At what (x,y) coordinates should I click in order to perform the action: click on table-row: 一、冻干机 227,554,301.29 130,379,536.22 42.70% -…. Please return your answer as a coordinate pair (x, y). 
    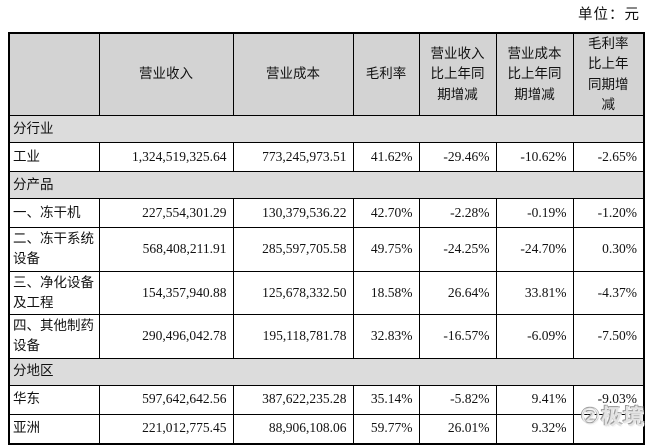
    Looking at the image, I should click on (326, 213).